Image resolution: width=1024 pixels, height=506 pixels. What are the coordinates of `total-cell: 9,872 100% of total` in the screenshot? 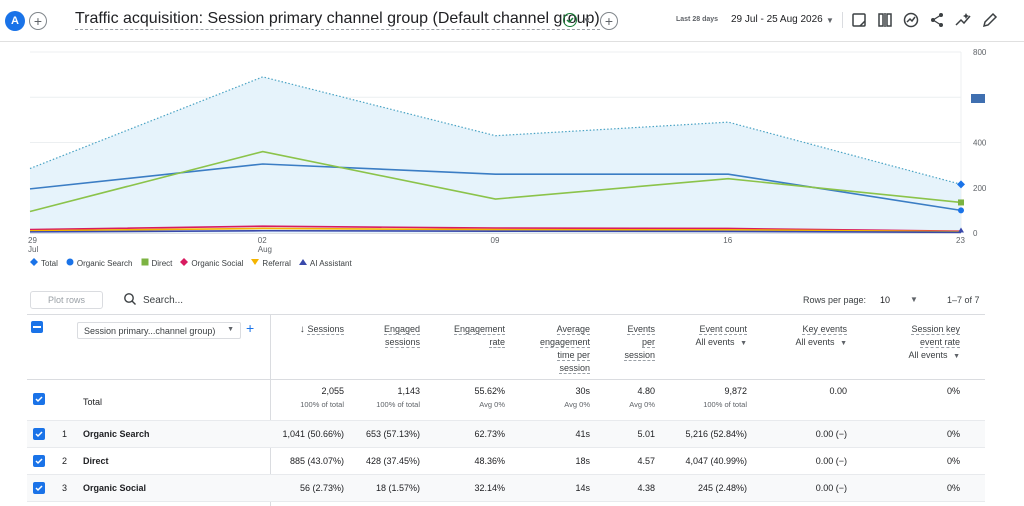 It's located at (725, 397).